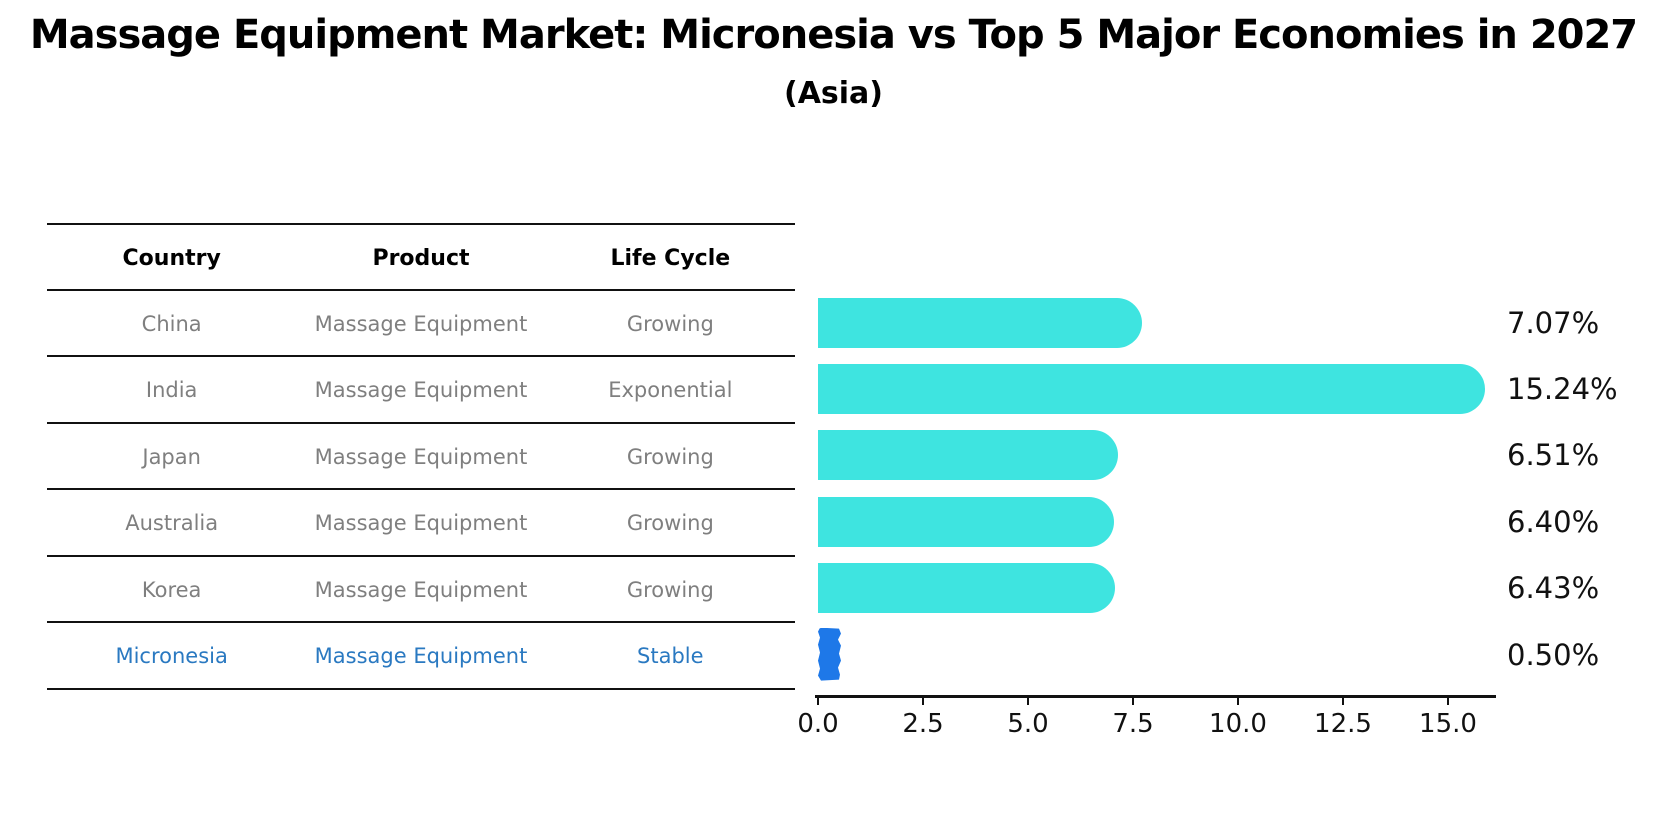  I want to click on bar-australia, so click(966, 521).